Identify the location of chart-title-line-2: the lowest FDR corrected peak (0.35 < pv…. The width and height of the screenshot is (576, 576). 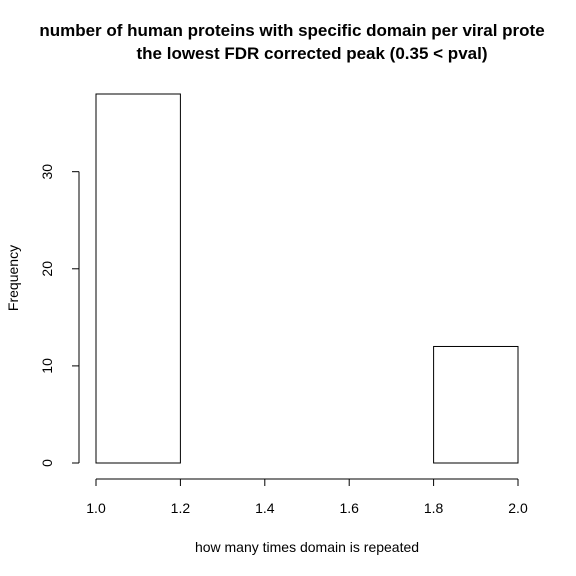
(312, 53).